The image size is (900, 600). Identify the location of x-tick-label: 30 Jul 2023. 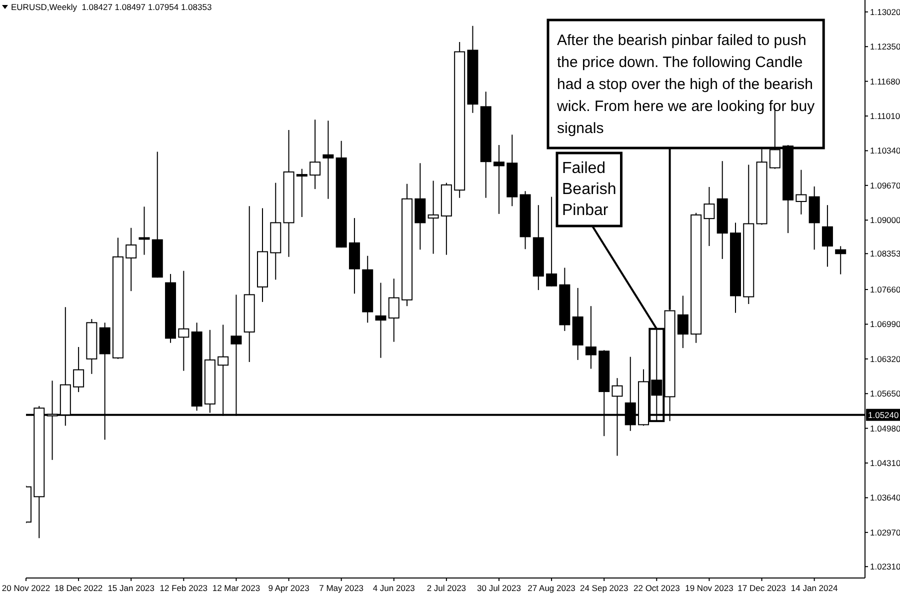
(499, 588).